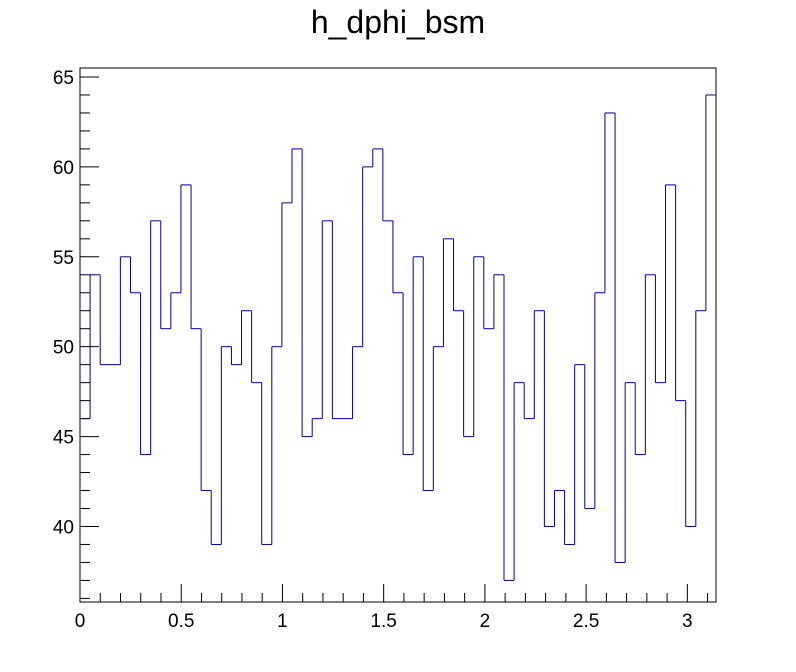 The width and height of the screenshot is (796, 672). Describe the element at coordinates (63, 348) in the screenshot. I see `y-tick-label: 50` at that location.